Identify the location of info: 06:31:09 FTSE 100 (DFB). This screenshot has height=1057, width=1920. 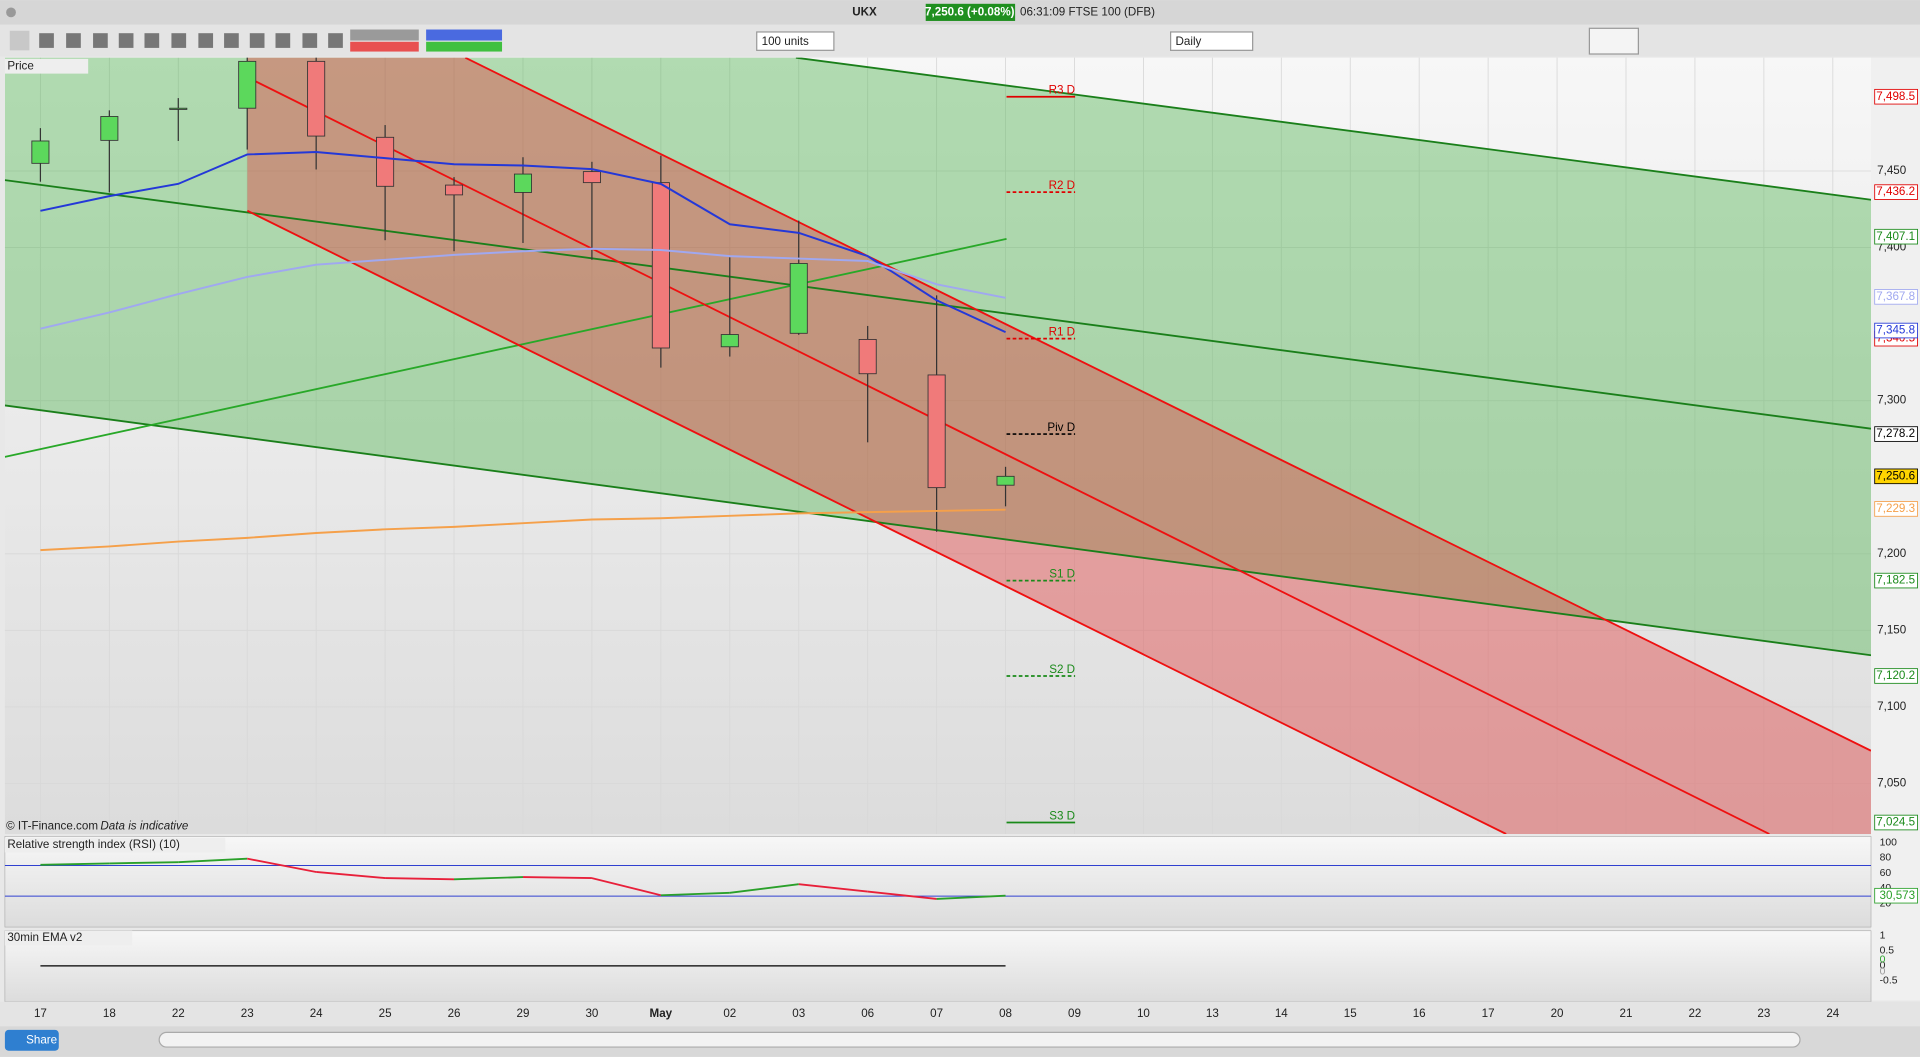
(1087, 11).